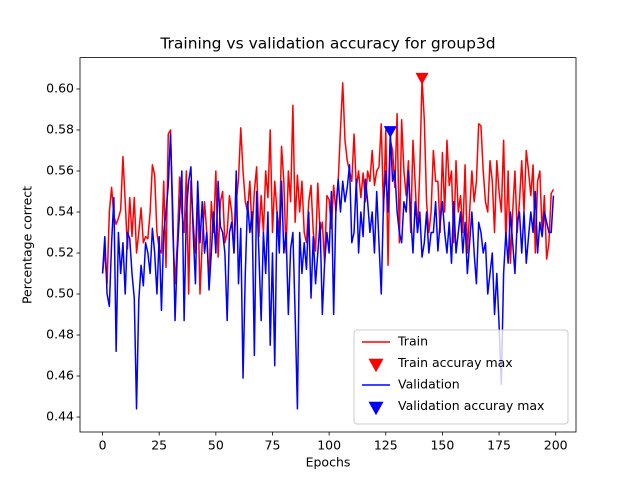  I want to click on x-tick-label: 125, so click(386, 445).